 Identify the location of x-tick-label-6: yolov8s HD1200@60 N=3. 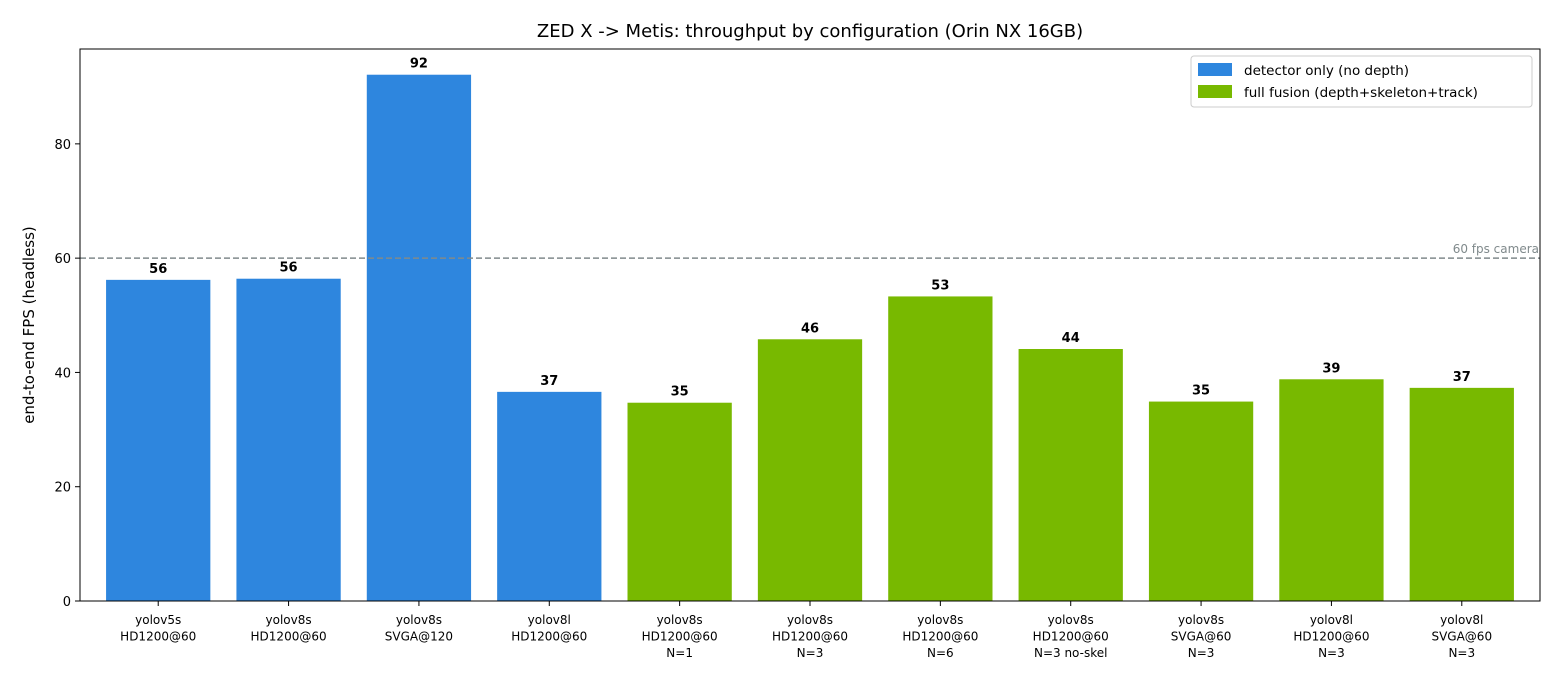
(810, 636).